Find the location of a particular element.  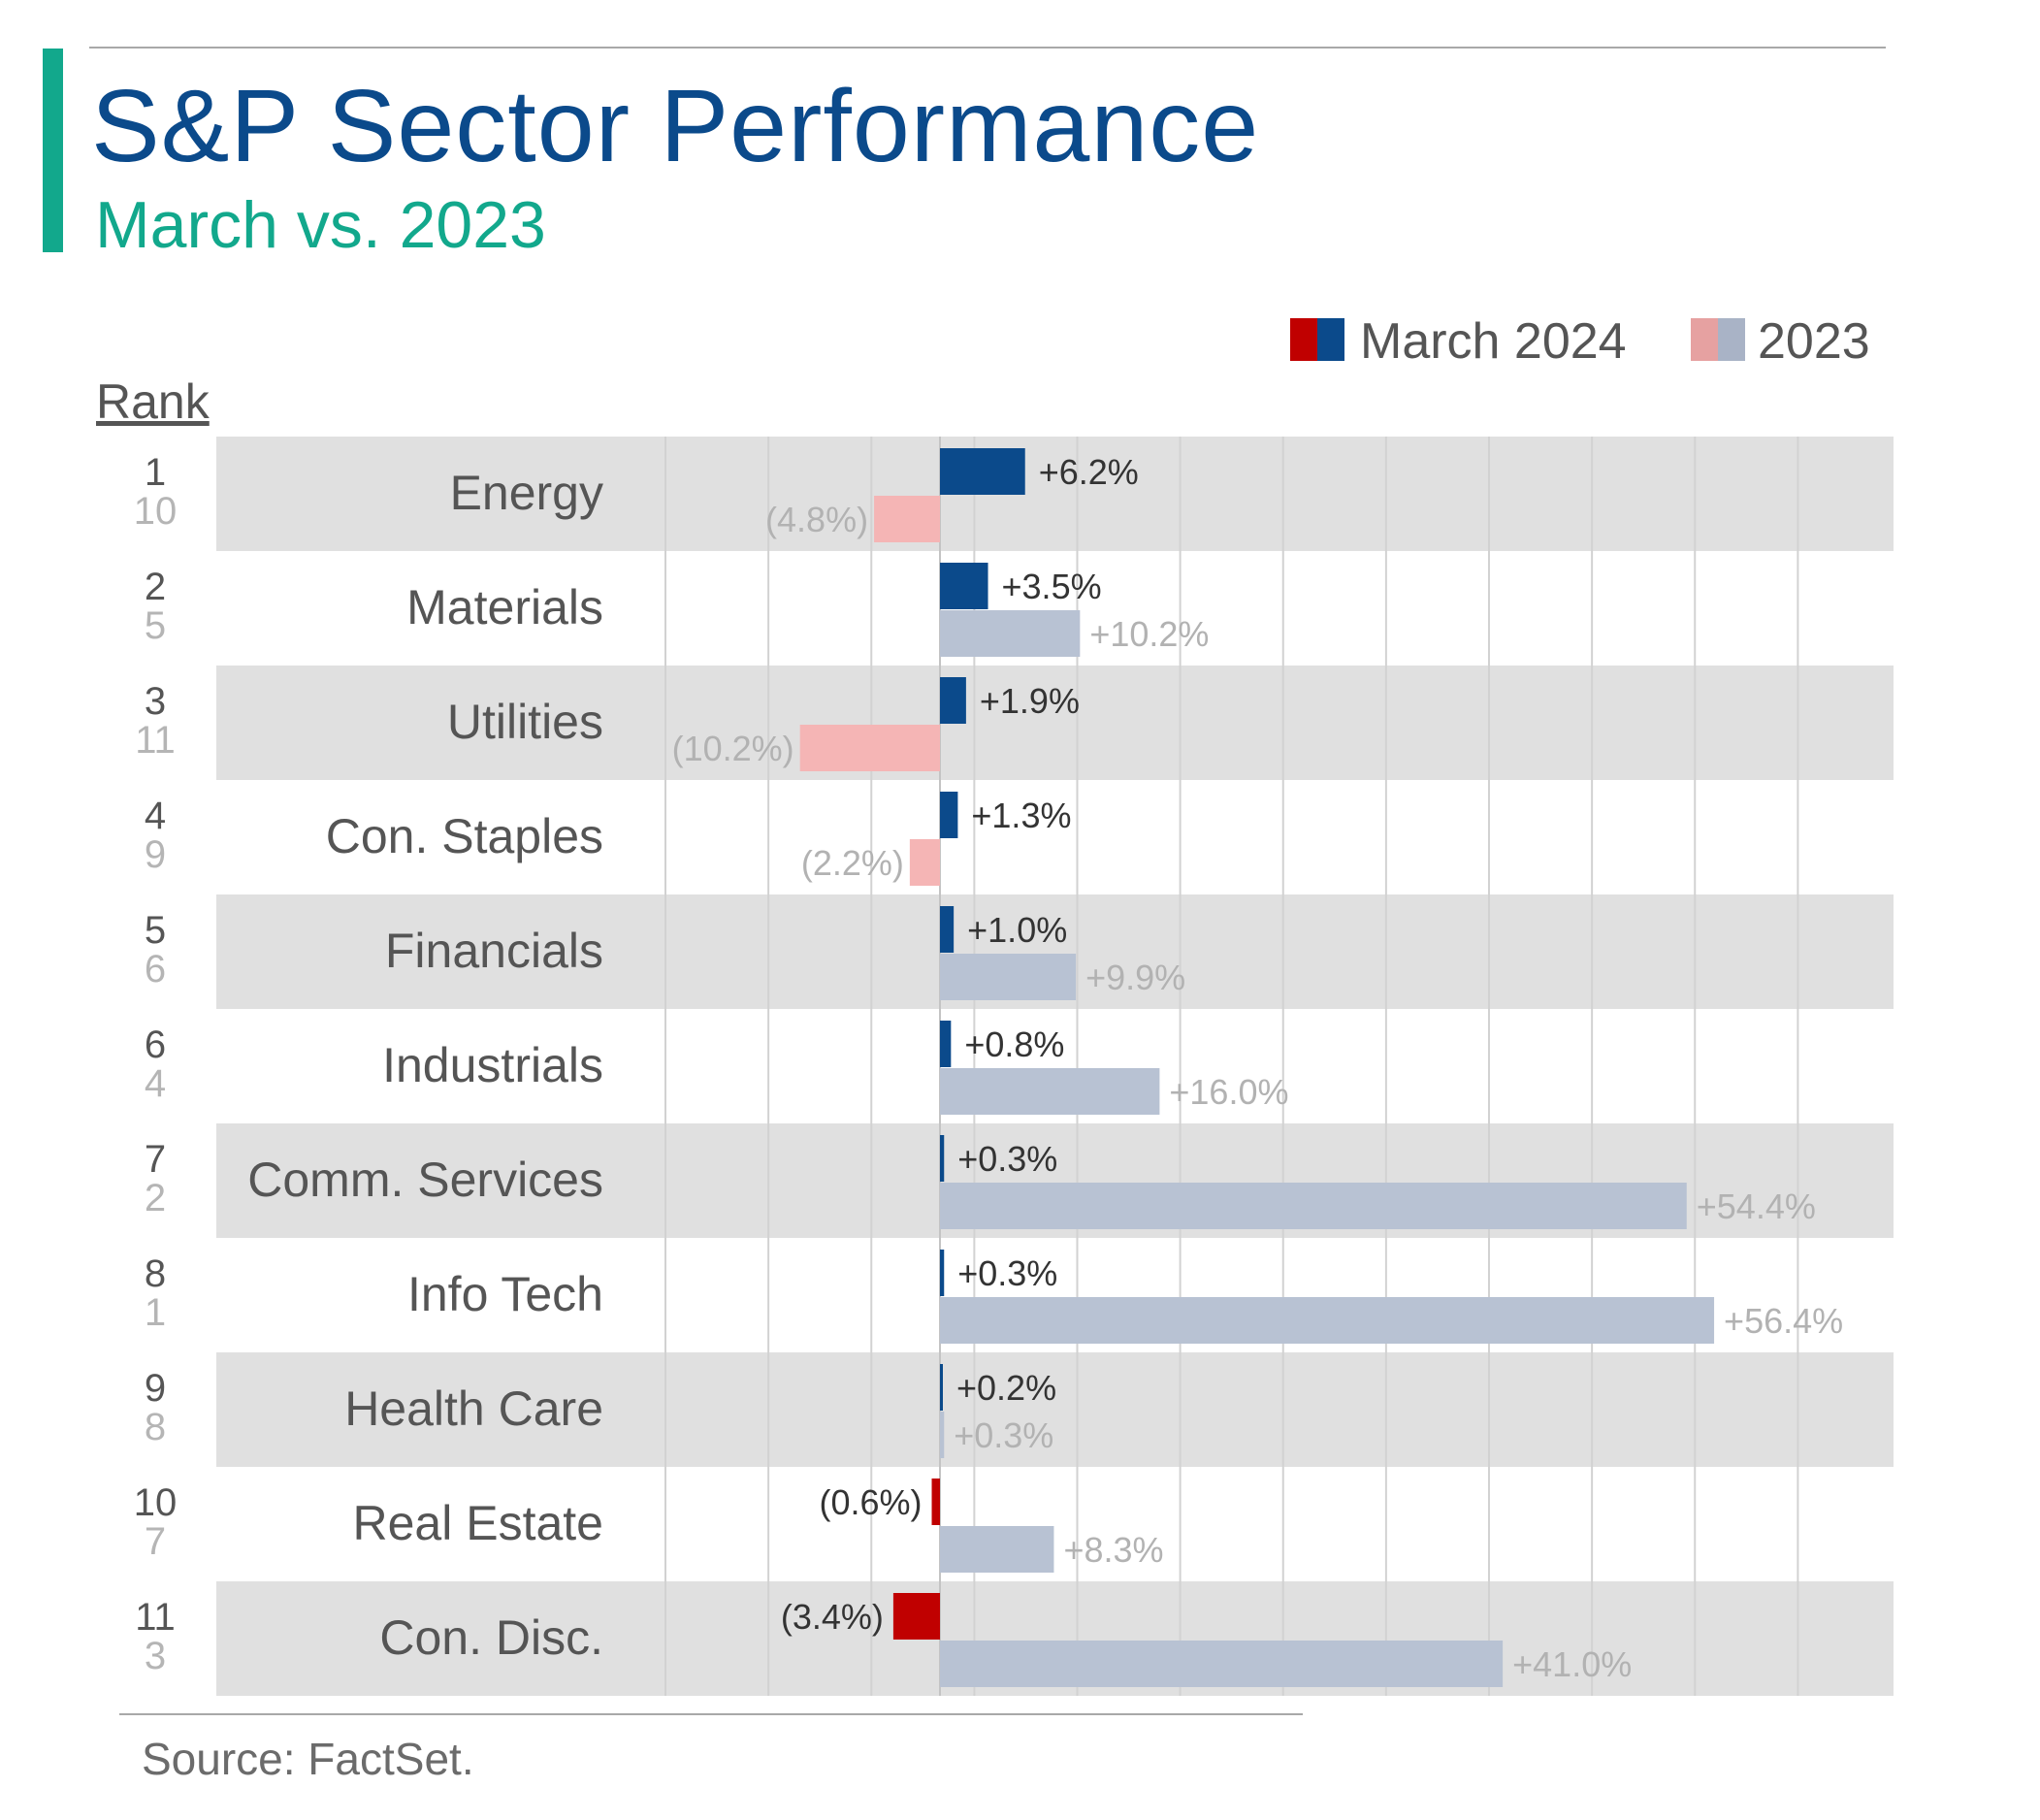

rank-header: Rank is located at coordinates (153, 401).